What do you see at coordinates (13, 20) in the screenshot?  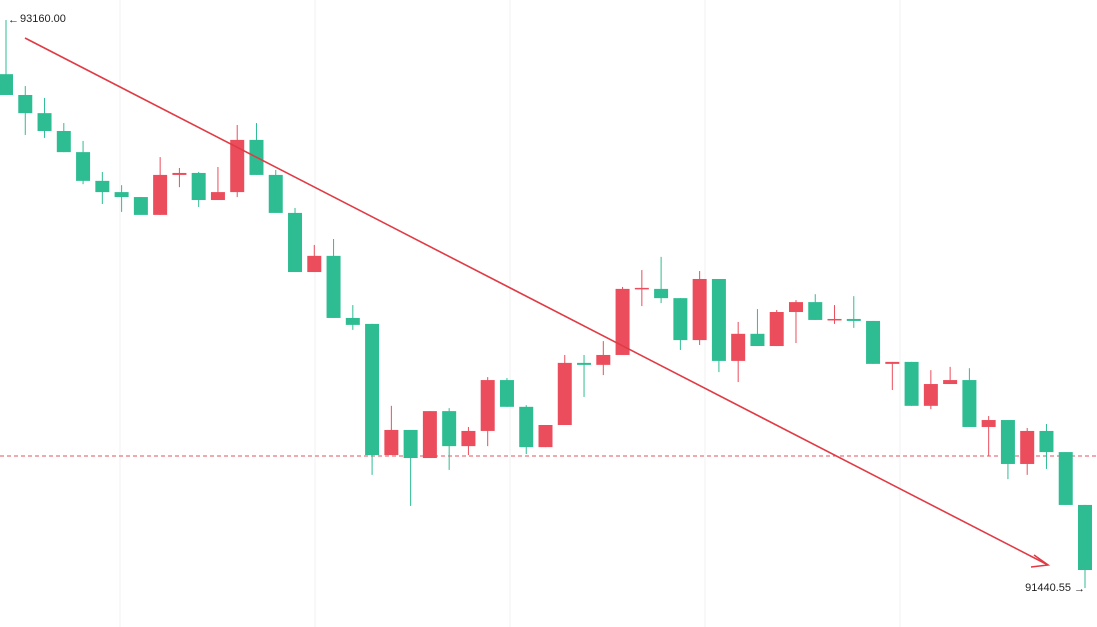 I see `arrow-symbol: ←` at bounding box center [13, 20].